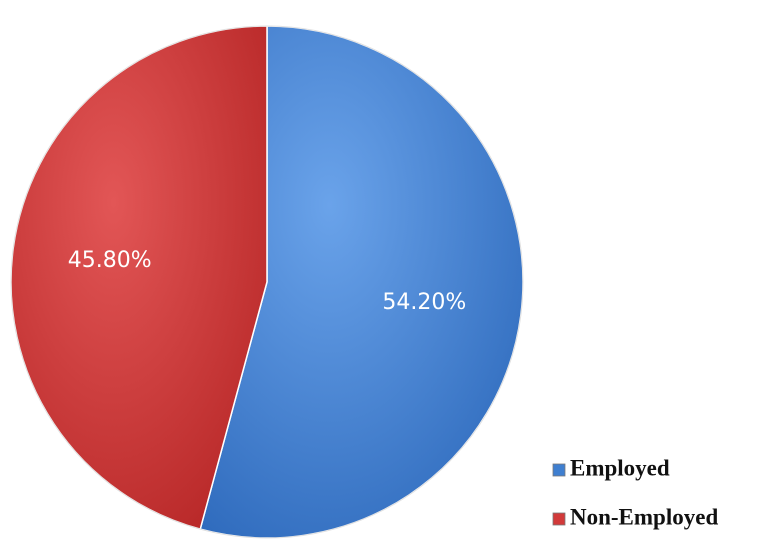 This screenshot has height=556, width=758. What do you see at coordinates (424, 302) in the screenshot?
I see `slice-value-label: 54.20%` at bounding box center [424, 302].